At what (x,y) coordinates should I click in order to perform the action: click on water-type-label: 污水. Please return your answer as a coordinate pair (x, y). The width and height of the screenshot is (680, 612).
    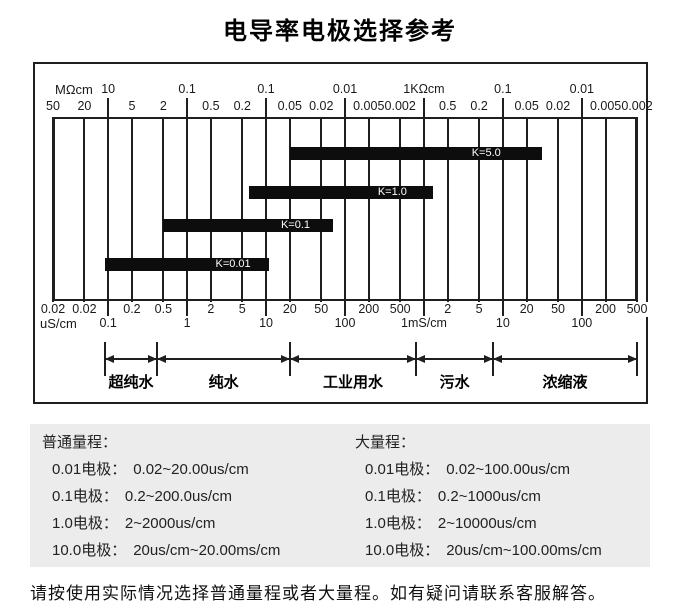
    Looking at the image, I should click on (454, 382).